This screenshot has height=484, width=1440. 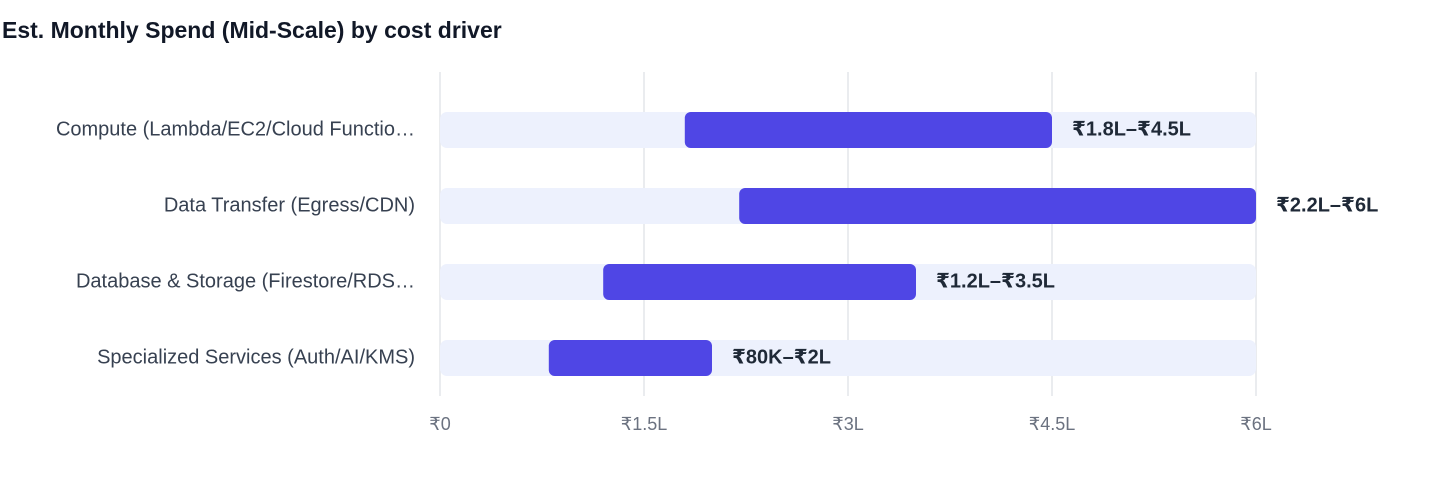 I want to click on x-tick-label: ₹3L, so click(x=847, y=424).